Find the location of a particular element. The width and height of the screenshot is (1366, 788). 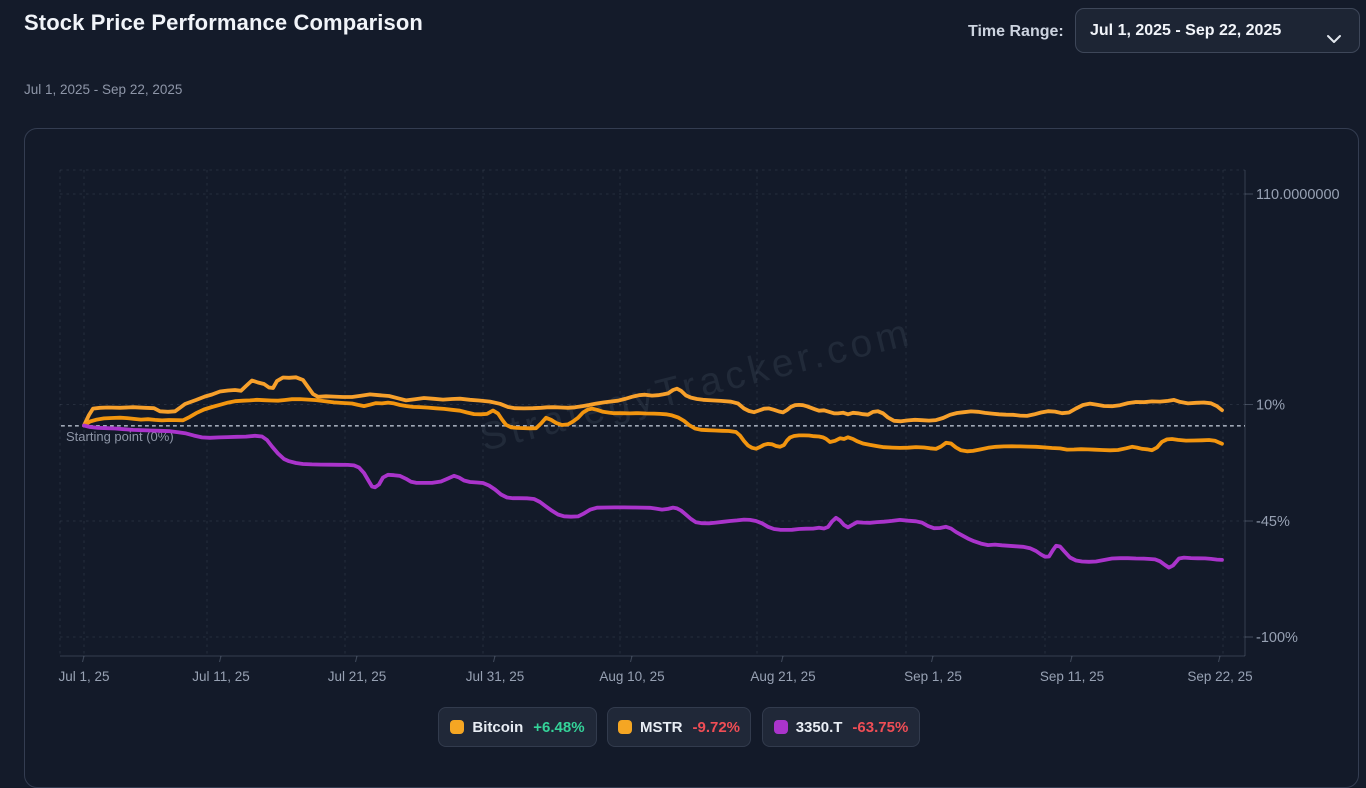

svg-text: Aug 10, 25 is located at coordinates (631, 676).